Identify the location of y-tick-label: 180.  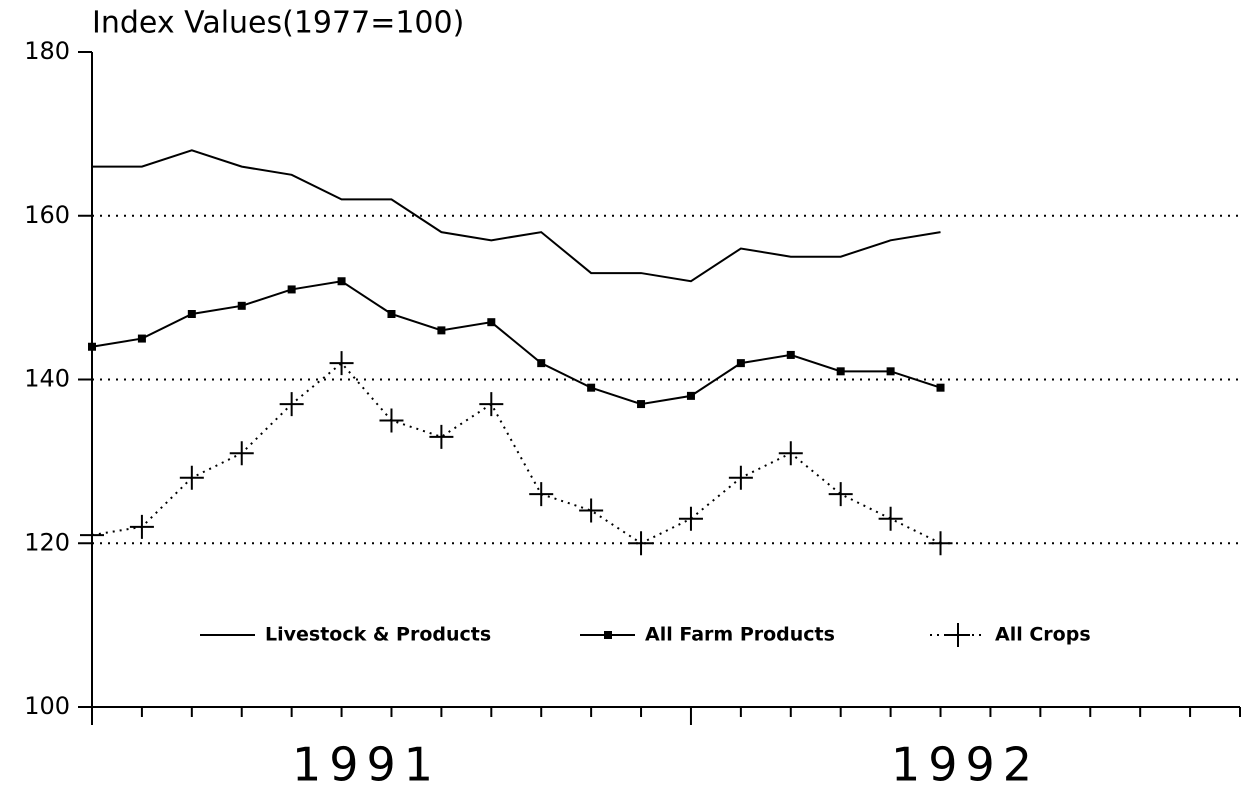
(47, 51).